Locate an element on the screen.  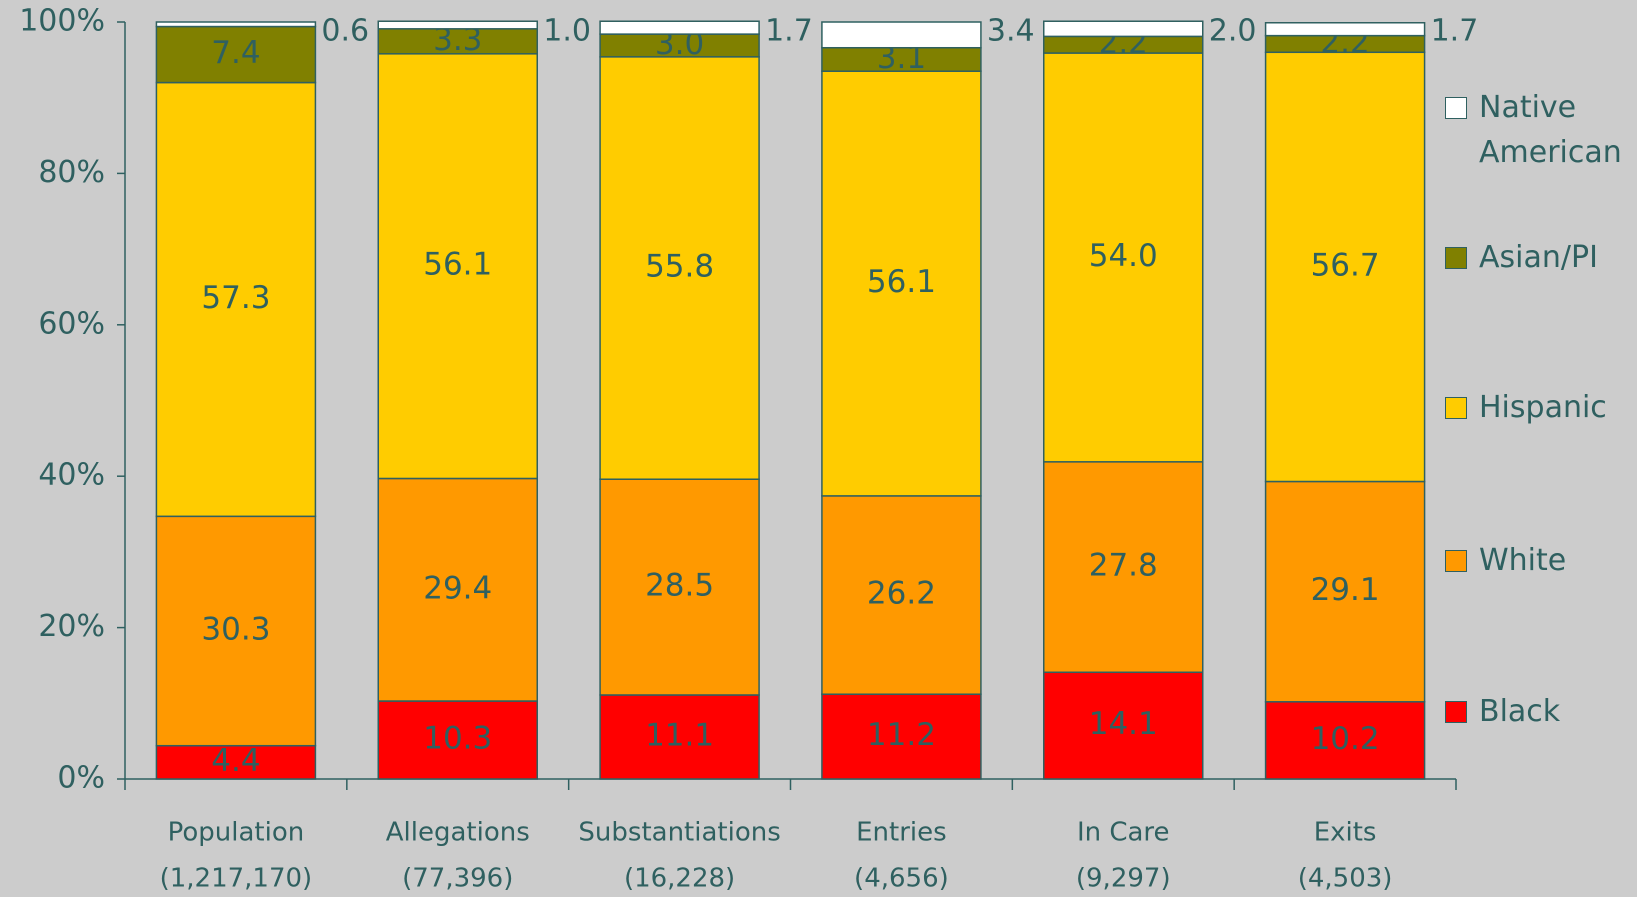
data-label: 4.4 is located at coordinates (235, 761).